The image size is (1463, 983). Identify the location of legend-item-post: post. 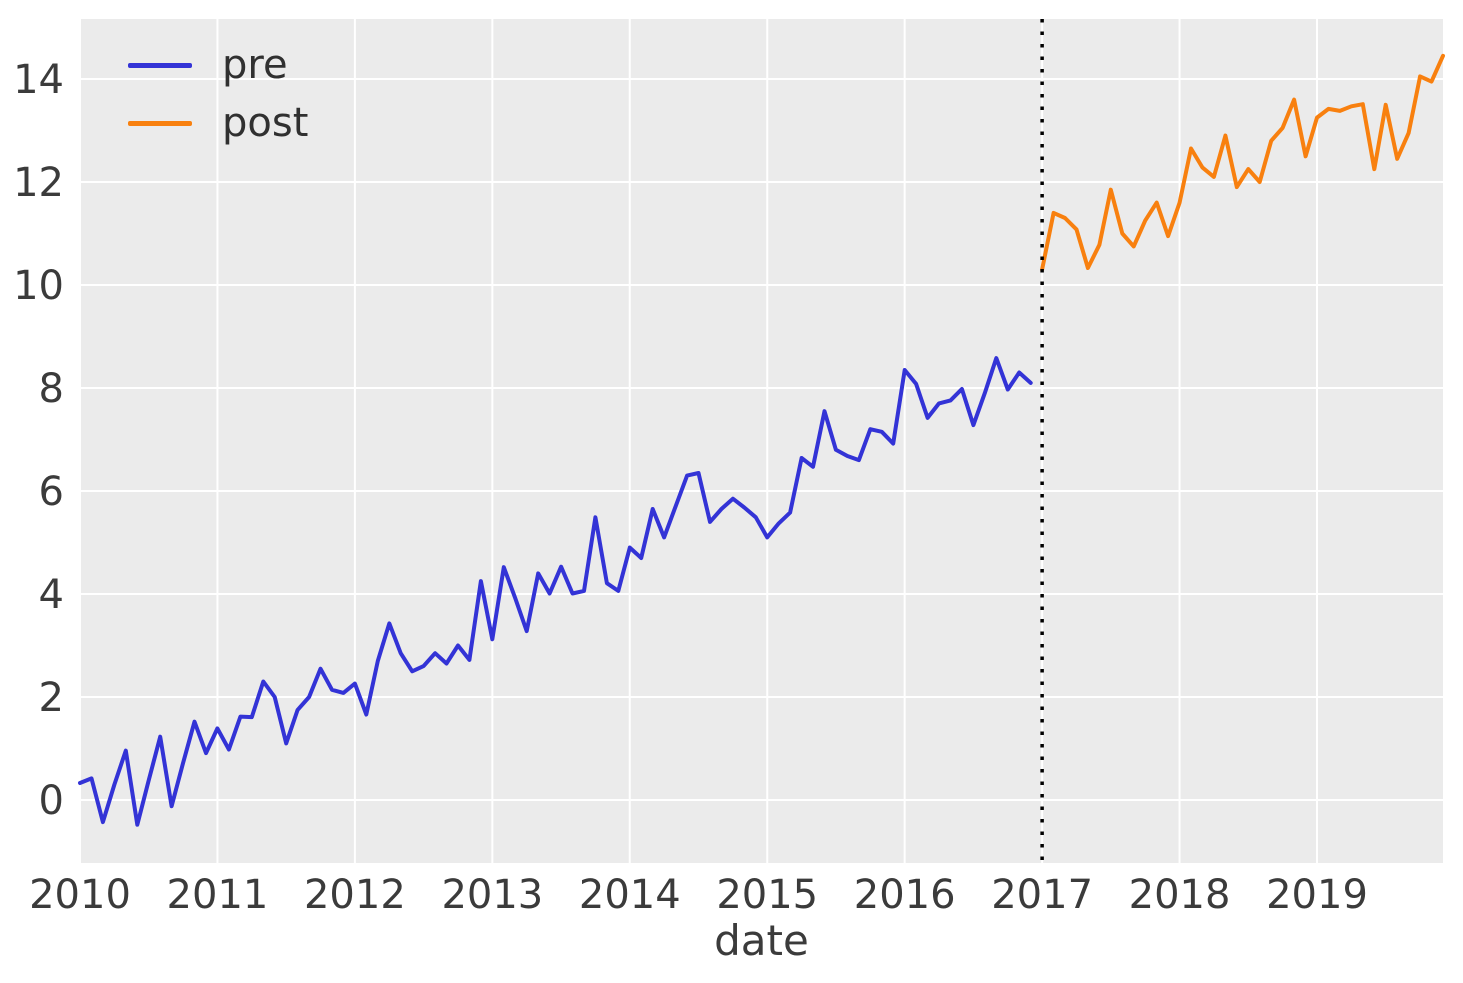
(218, 123).